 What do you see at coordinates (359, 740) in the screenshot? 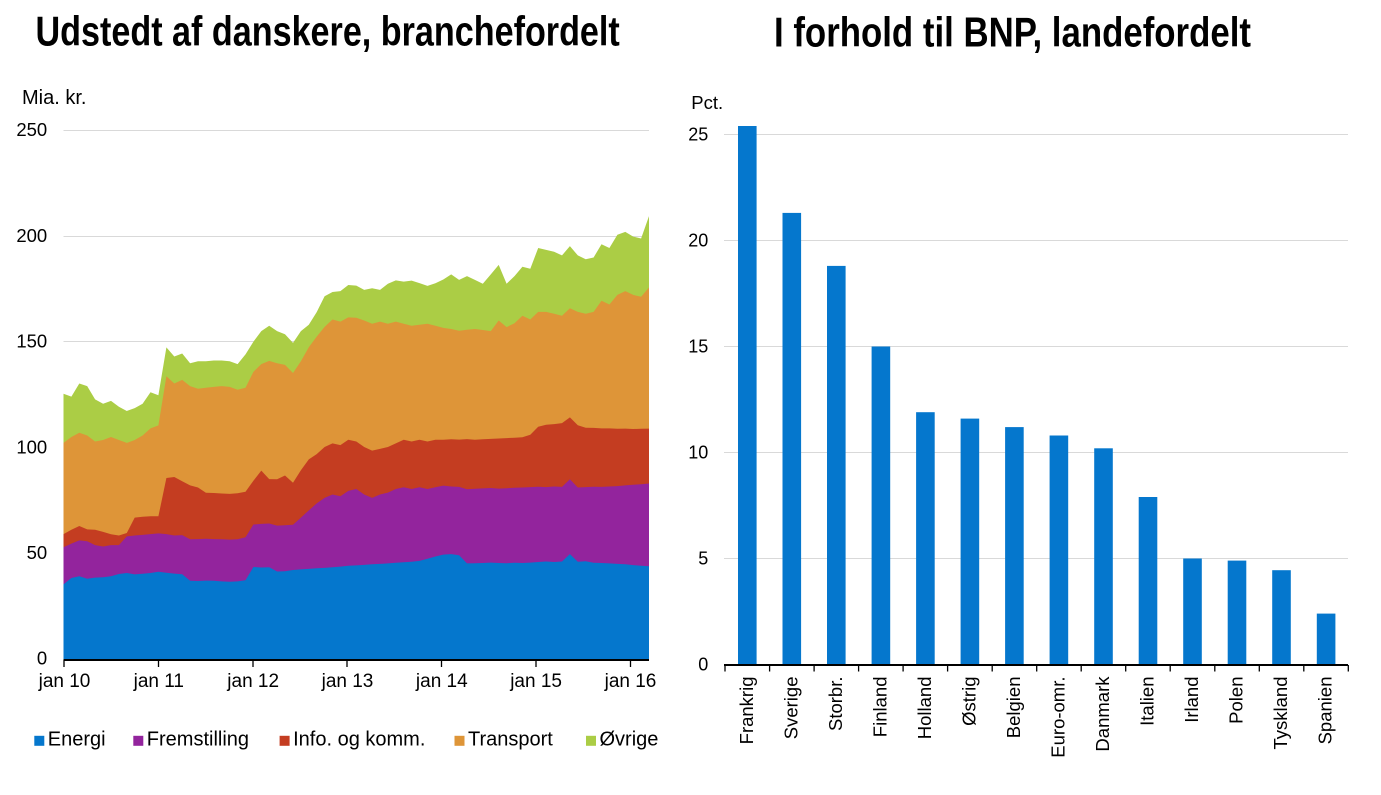
I see `svg-text: Info. og komm.` at bounding box center [359, 740].